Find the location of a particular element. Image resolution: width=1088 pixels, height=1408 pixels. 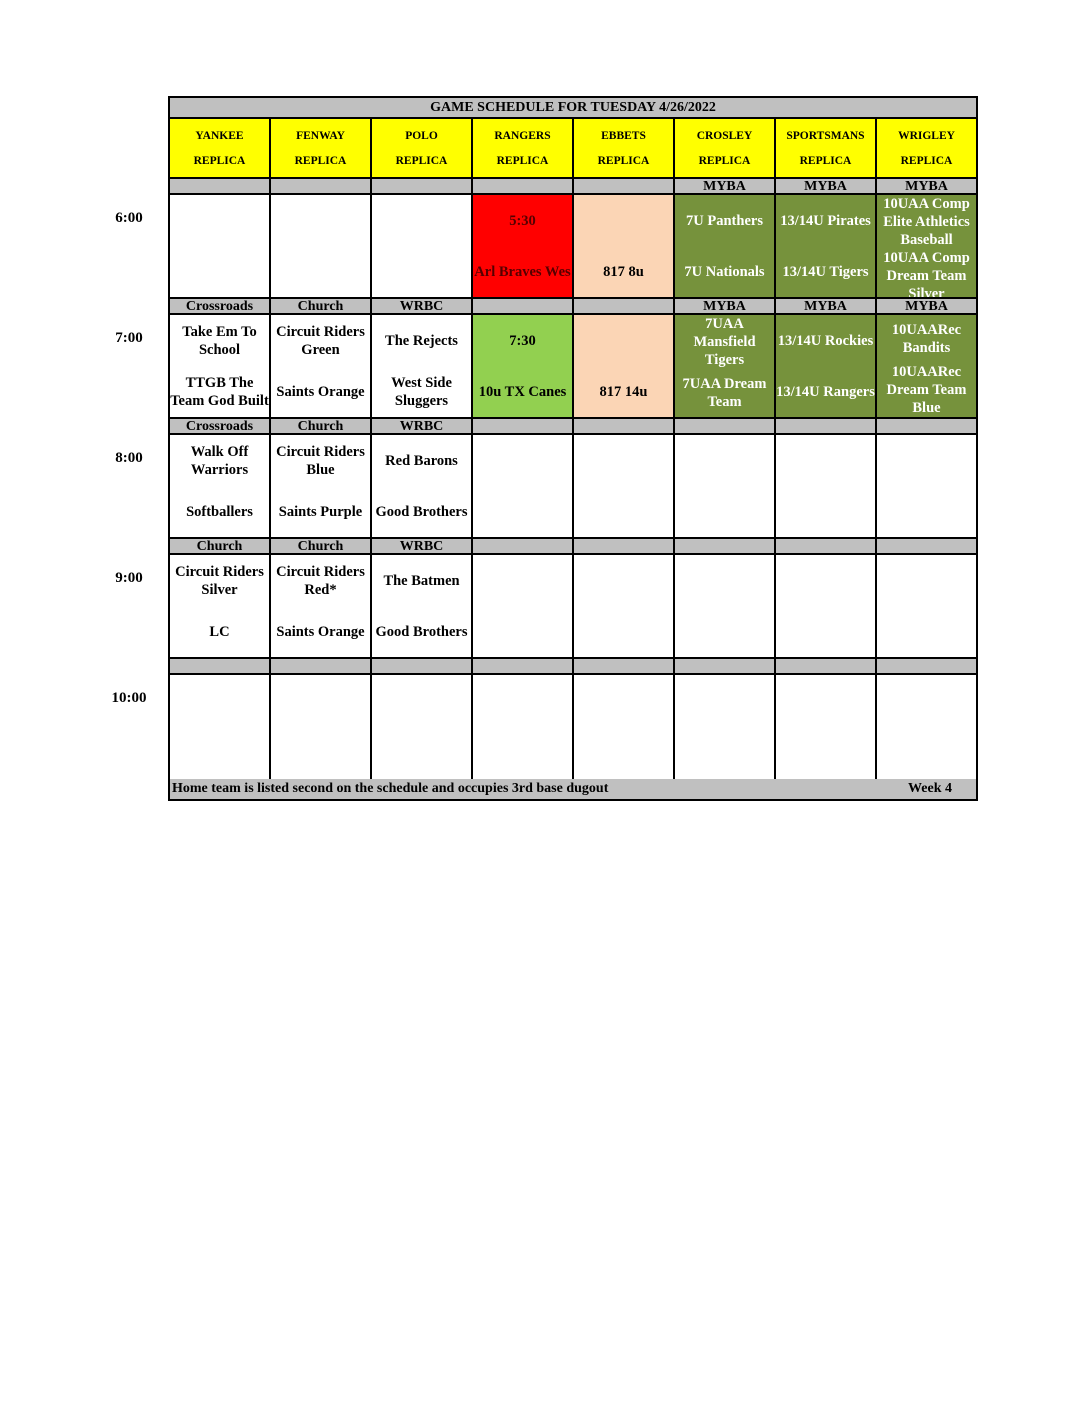

home-team: 7U Nationals is located at coordinates (724, 271).